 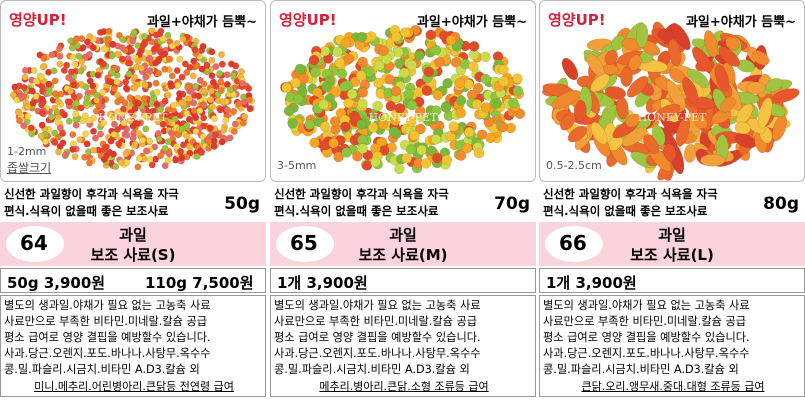 What do you see at coordinates (297, 165) in the screenshot?
I see `size-label: 3-5mm` at bounding box center [297, 165].